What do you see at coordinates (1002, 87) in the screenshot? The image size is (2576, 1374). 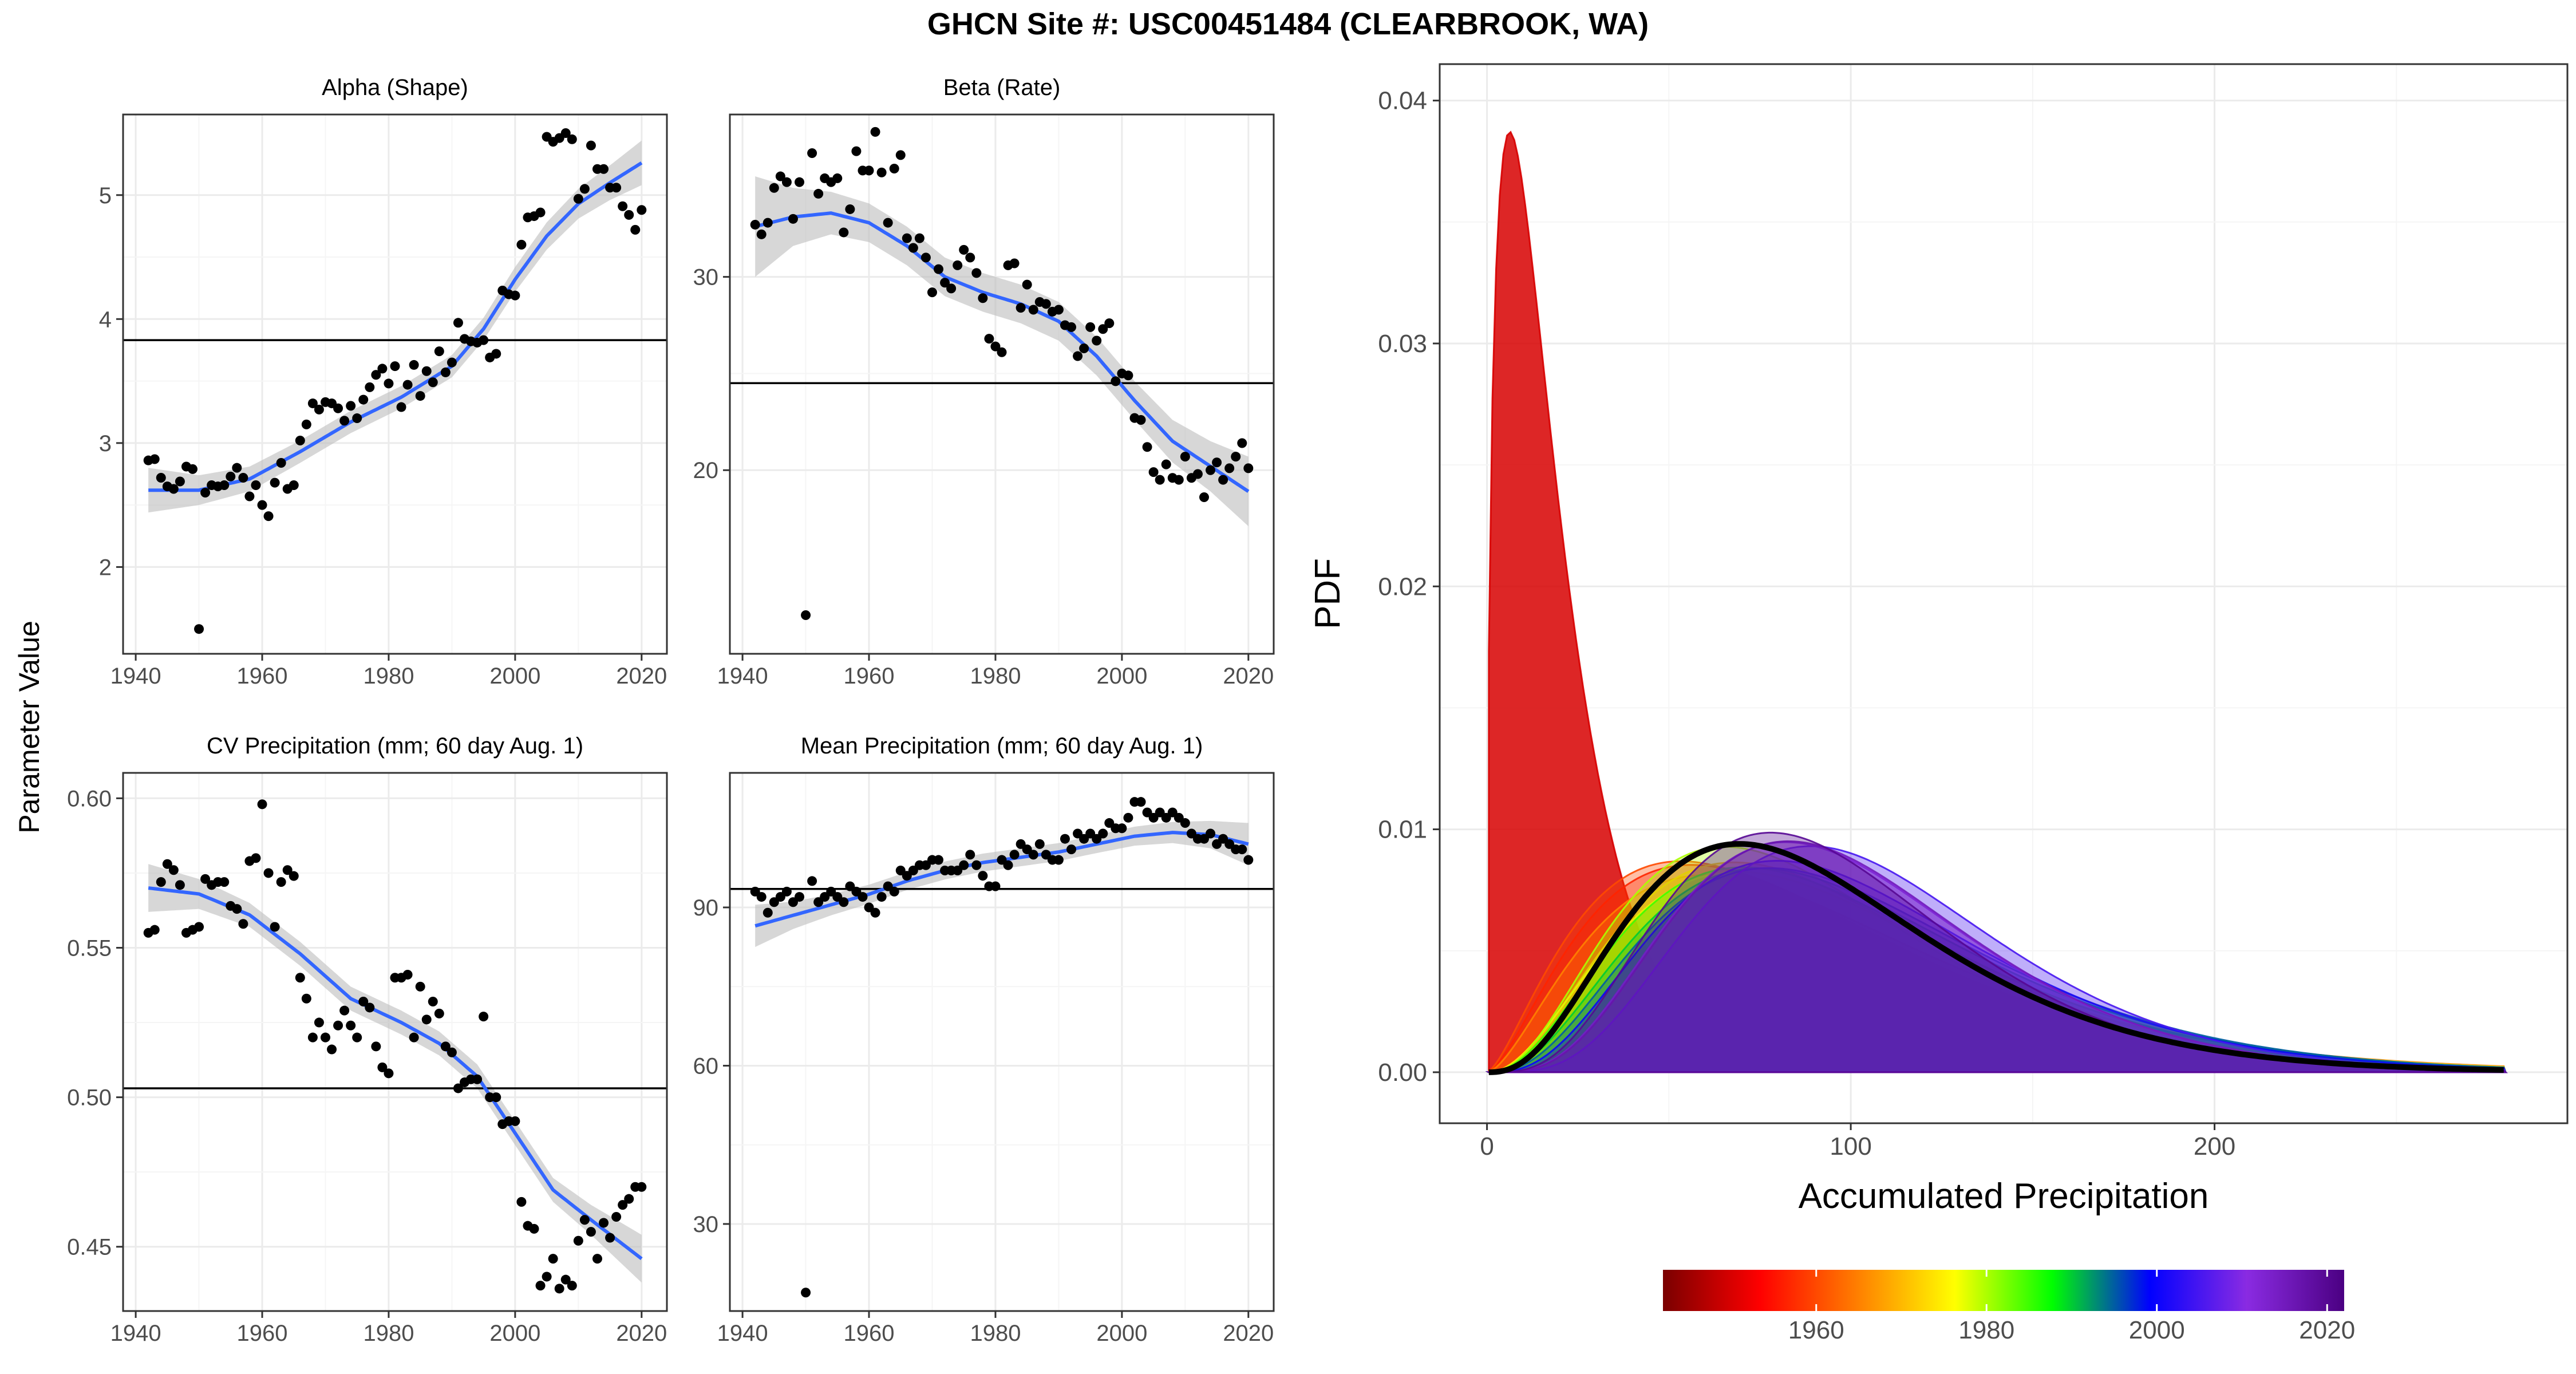 I see `panel-title: Beta (Rate)` at bounding box center [1002, 87].